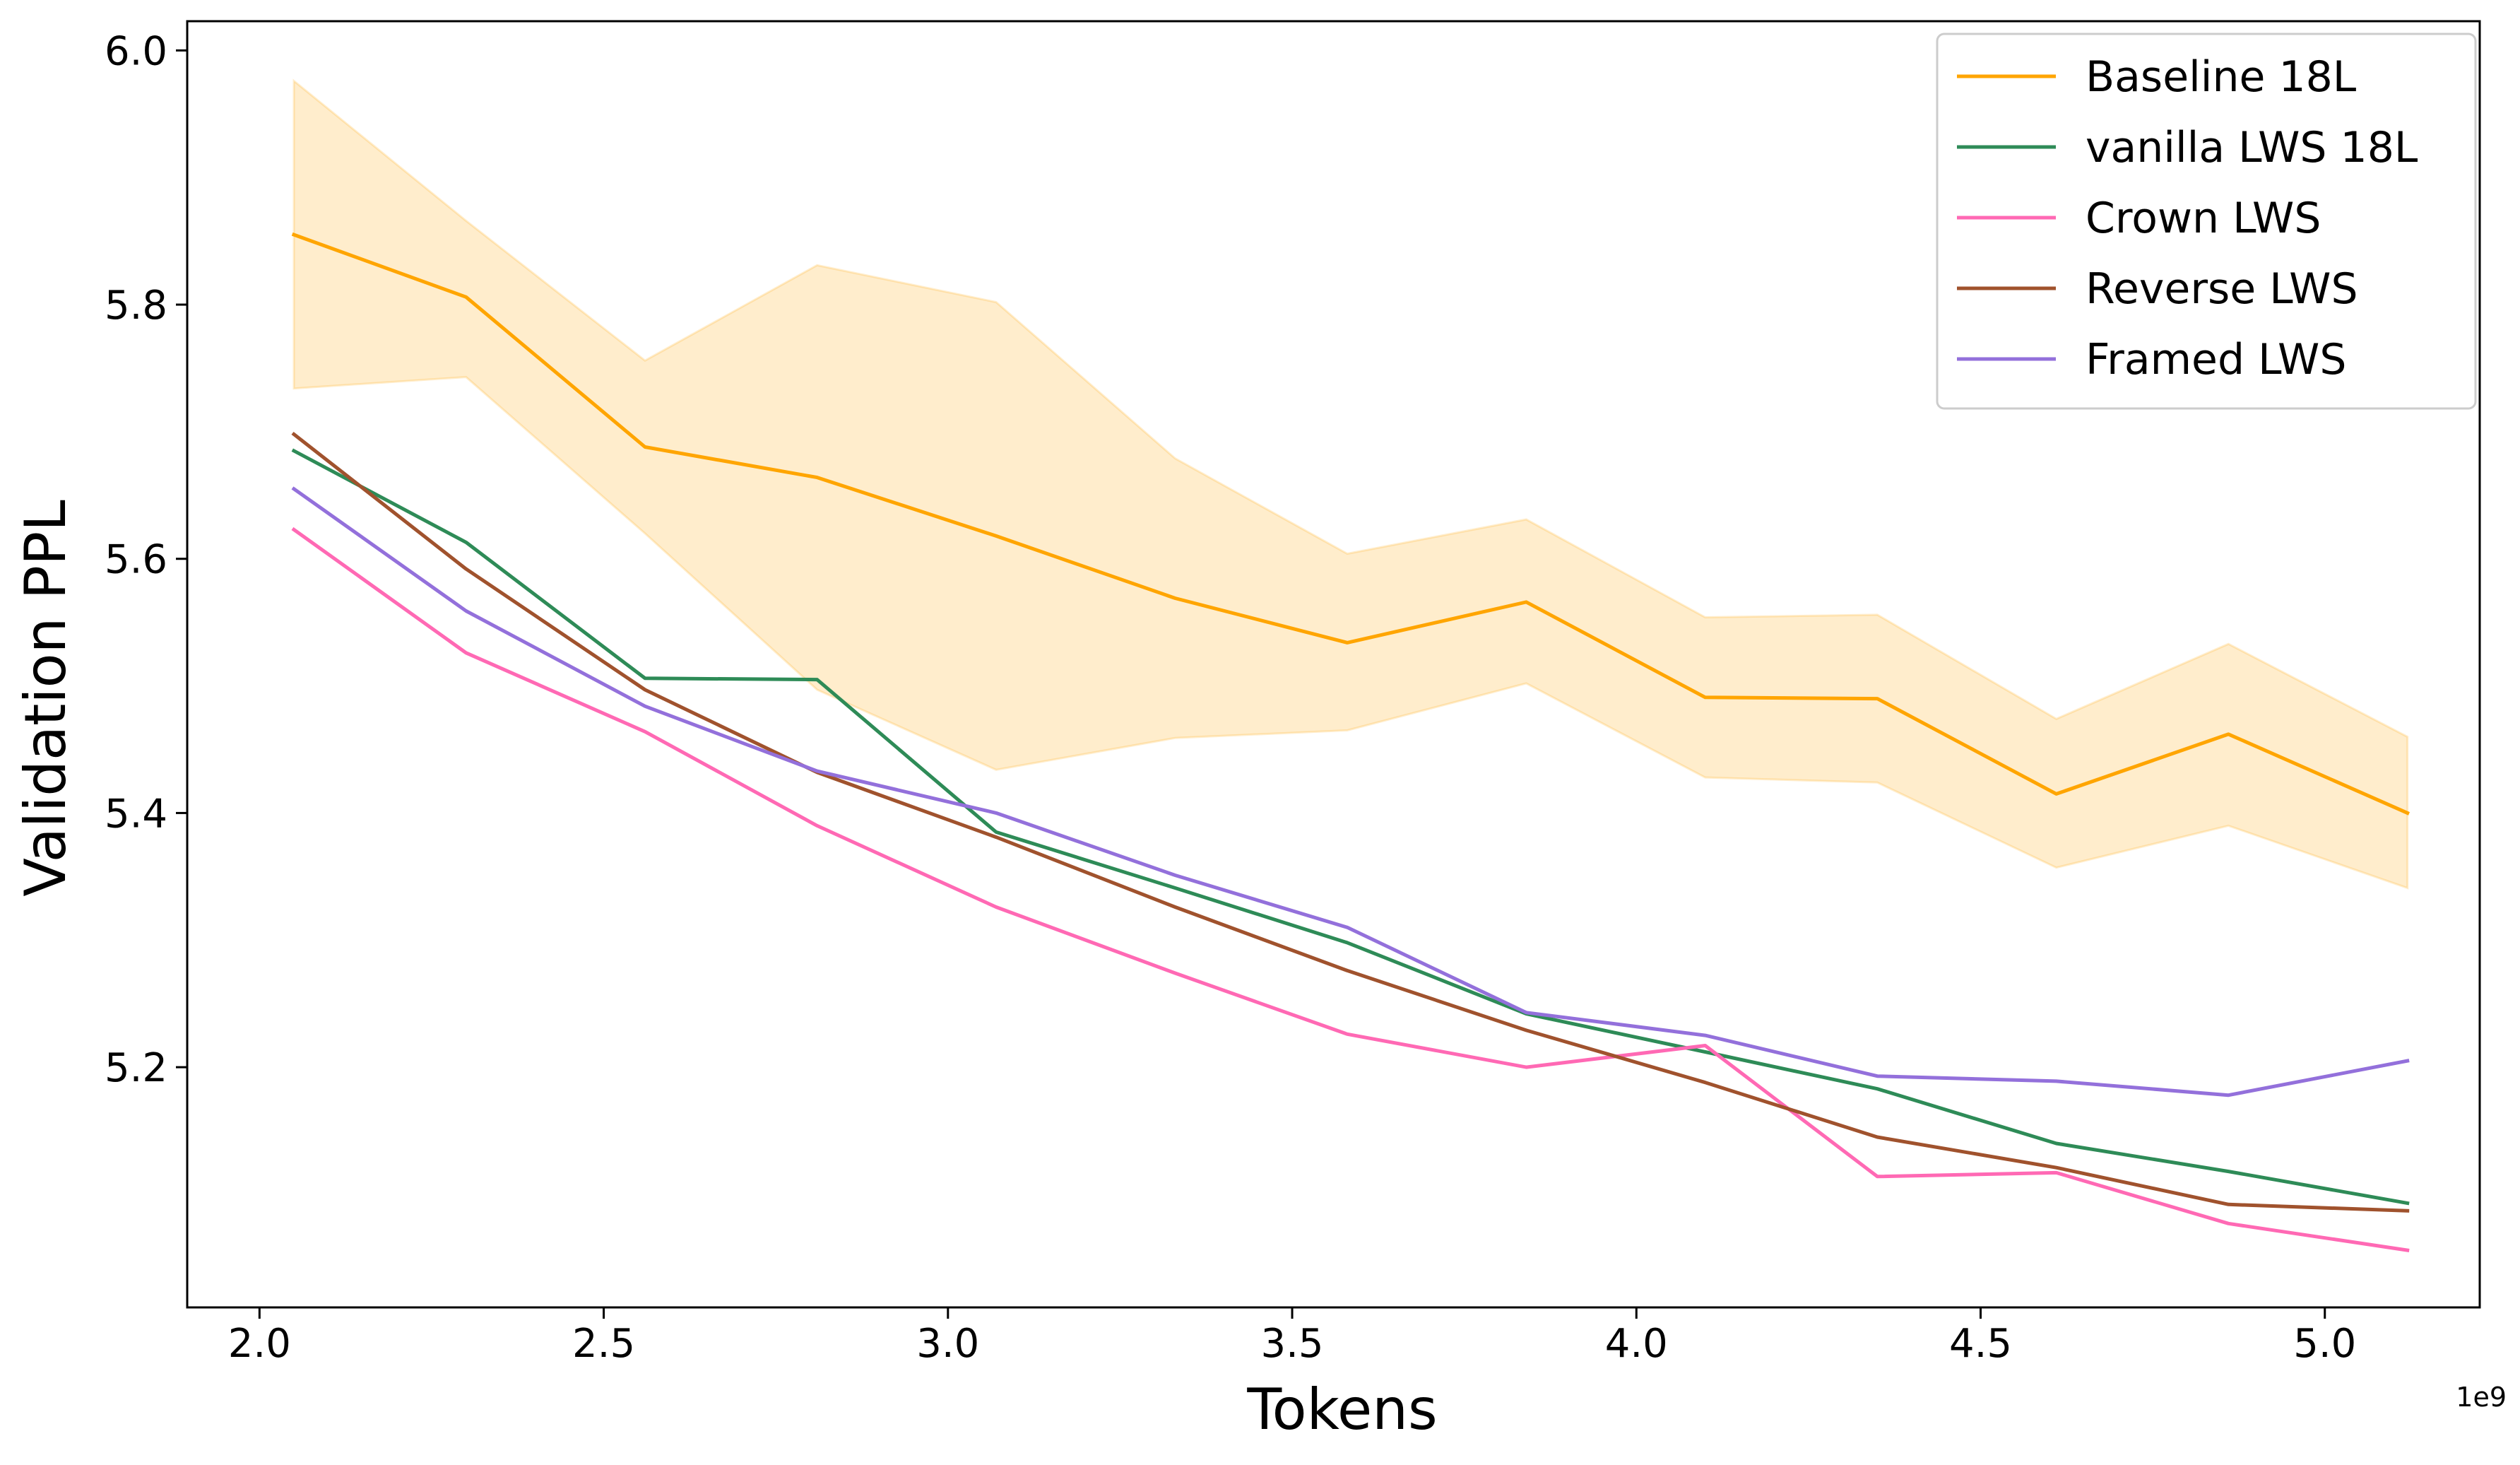 The image size is (2520, 1465). Describe the element at coordinates (136, 1068) in the screenshot. I see `y-tick-label: 5.2` at that location.